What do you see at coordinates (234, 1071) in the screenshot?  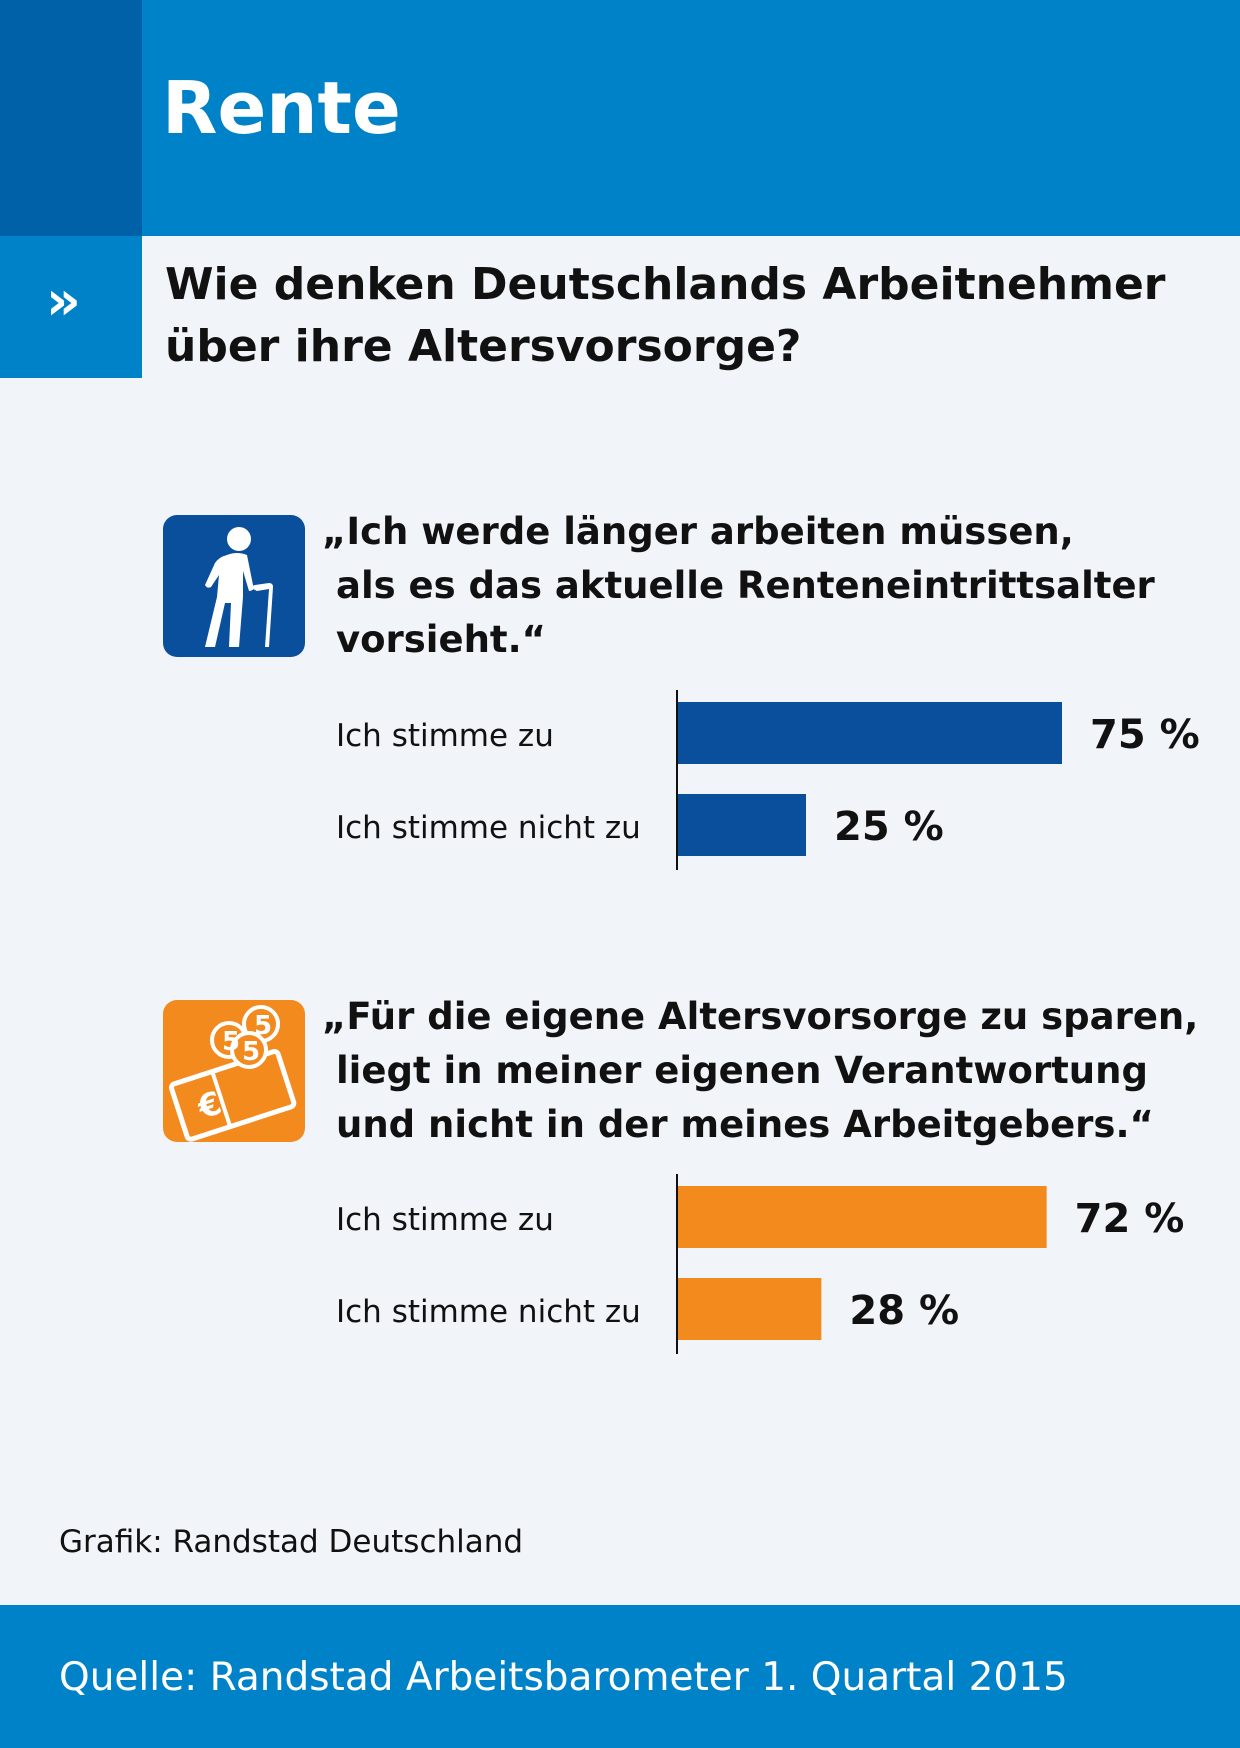 I see `euro-money-coins-icon: € 5 5 5` at bounding box center [234, 1071].